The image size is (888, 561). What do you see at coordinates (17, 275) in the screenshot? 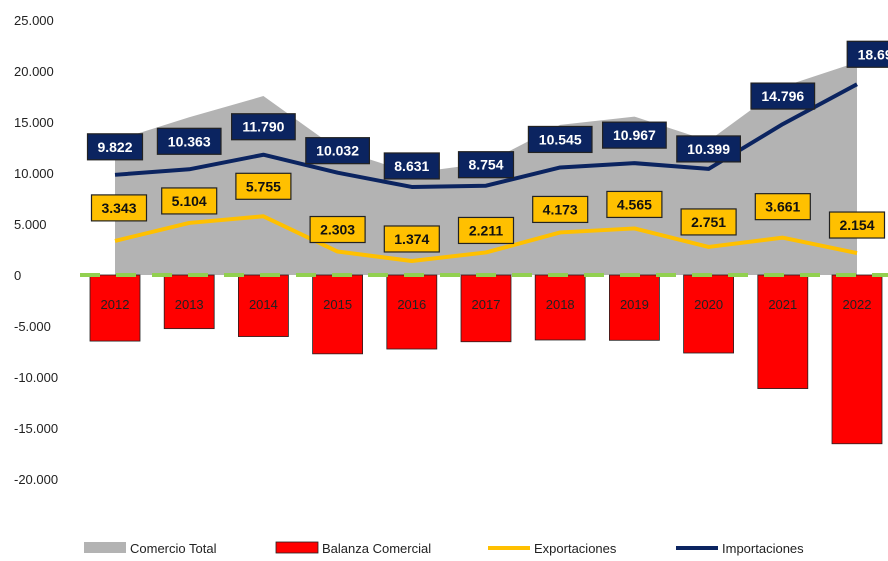
I see `y-tick-label: 0` at bounding box center [17, 275].